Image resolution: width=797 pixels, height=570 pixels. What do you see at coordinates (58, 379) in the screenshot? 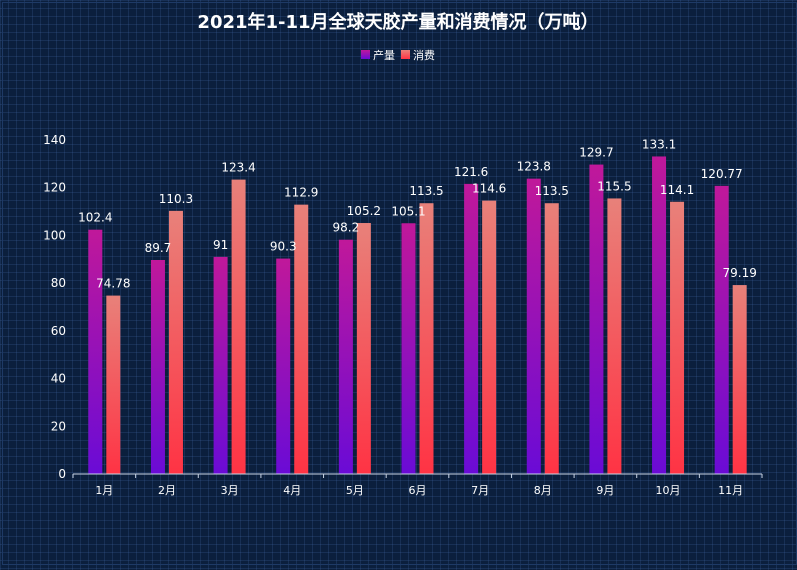
I see `y-tick-label: 40` at bounding box center [58, 379].